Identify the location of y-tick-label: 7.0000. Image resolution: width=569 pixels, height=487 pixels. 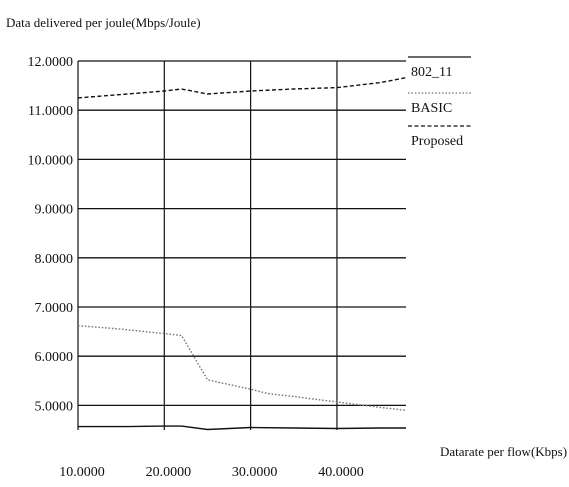
(54, 308).